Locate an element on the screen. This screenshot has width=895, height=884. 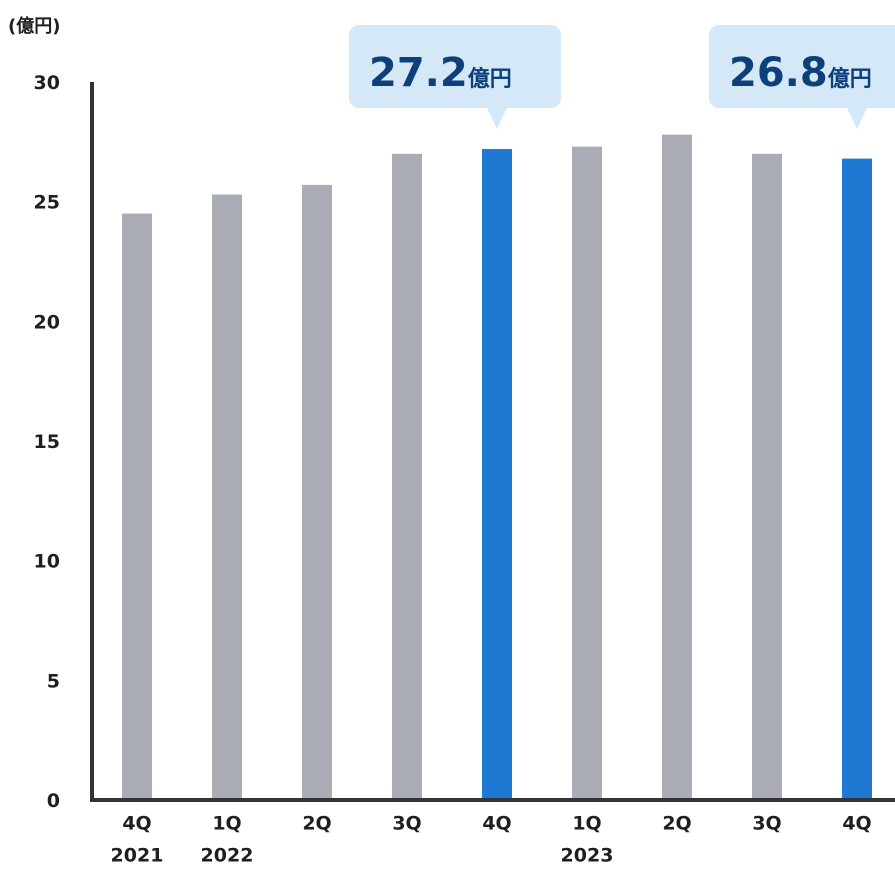
y-tick-label: 15 is located at coordinates (47, 442).